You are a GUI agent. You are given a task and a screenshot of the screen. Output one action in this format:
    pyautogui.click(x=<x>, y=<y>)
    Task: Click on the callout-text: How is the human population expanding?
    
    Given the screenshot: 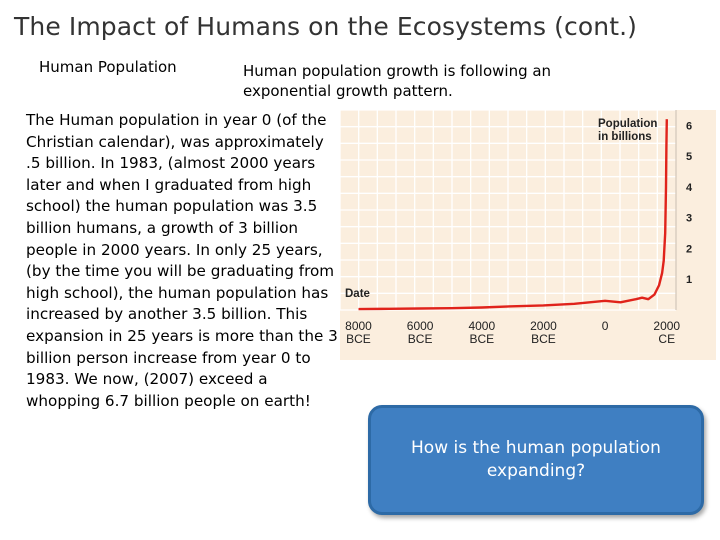 What is the action you would take?
    pyautogui.click(x=536, y=459)
    